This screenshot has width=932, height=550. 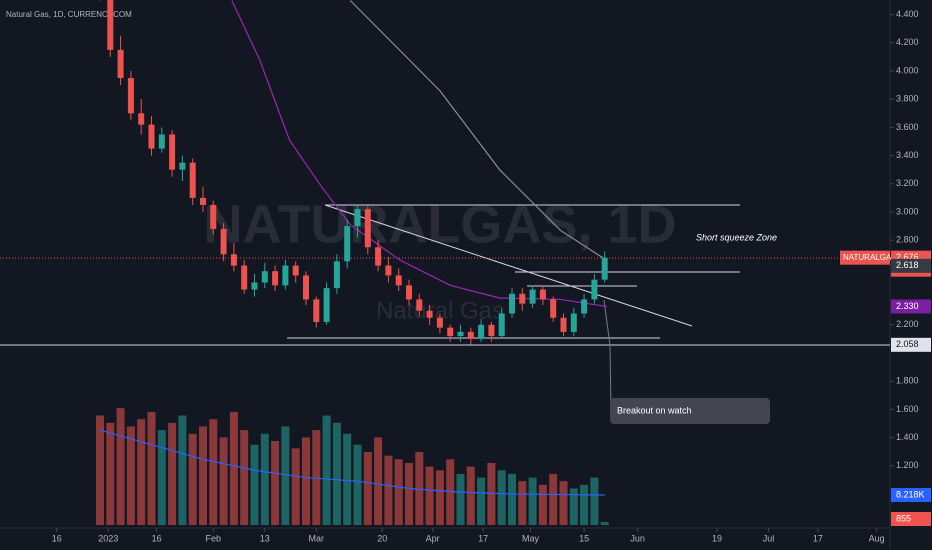 I want to click on y-tick-label: 1.600, so click(x=907, y=409).